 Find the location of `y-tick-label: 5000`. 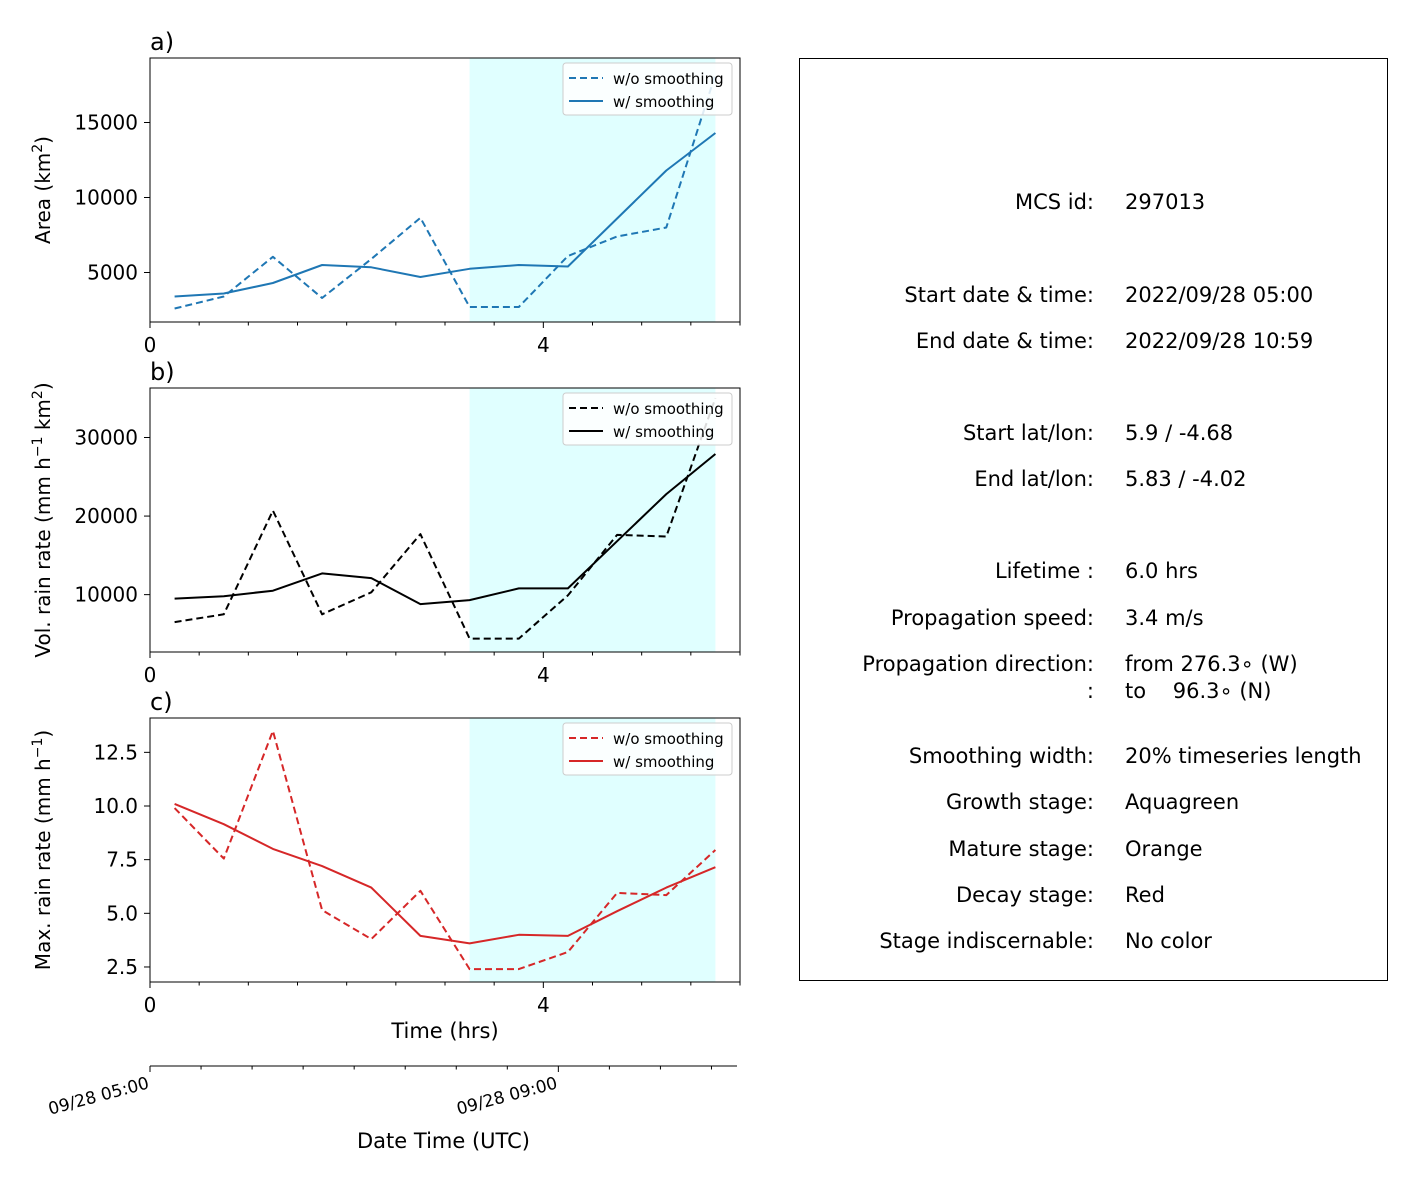

y-tick-label: 5000 is located at coordinates (112, 273).